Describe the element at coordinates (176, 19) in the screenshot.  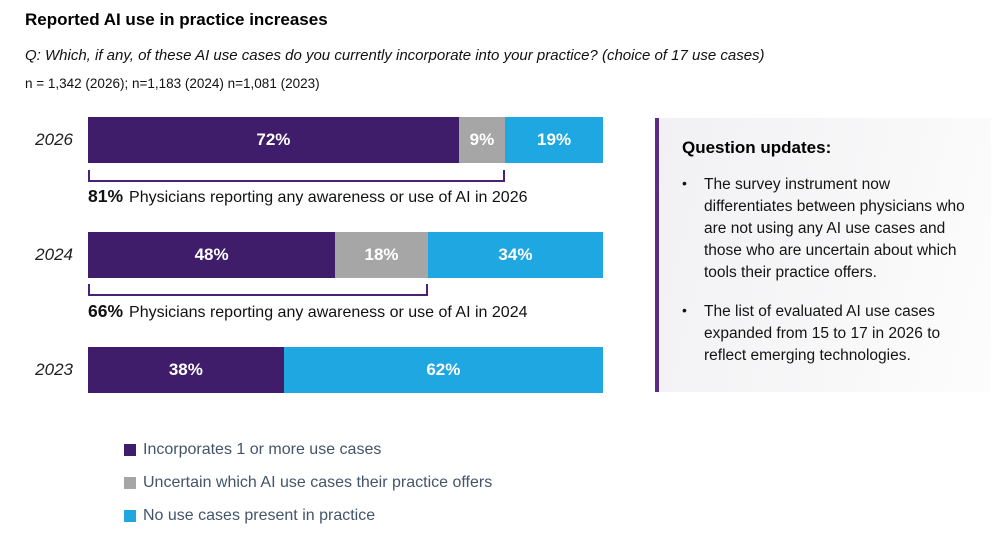
I see `page-title: Reported AI use in practice increases` at that location.